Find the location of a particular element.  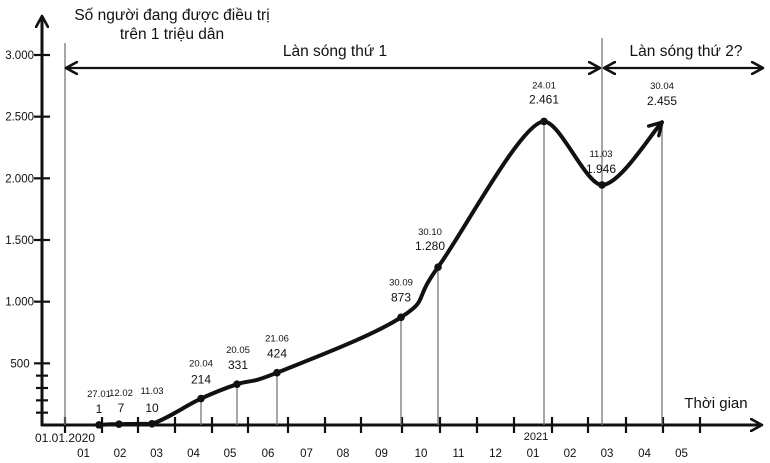

point-value-label: 1.280 is located at coordinates (430, 246).